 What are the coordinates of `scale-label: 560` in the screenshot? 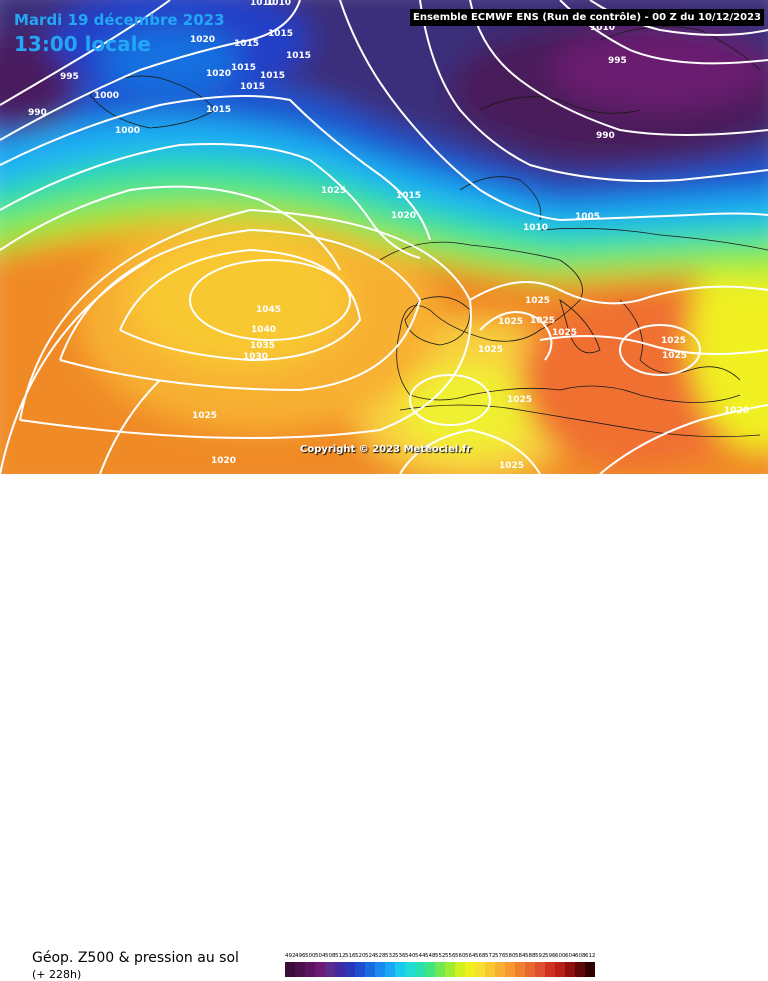 It's located at (460, 956).